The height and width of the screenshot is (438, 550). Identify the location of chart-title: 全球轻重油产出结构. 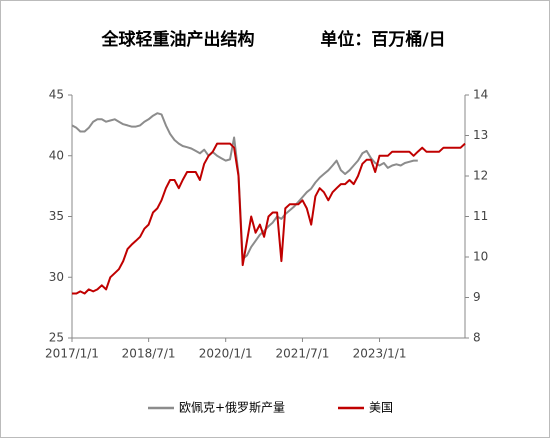
(178, 39).